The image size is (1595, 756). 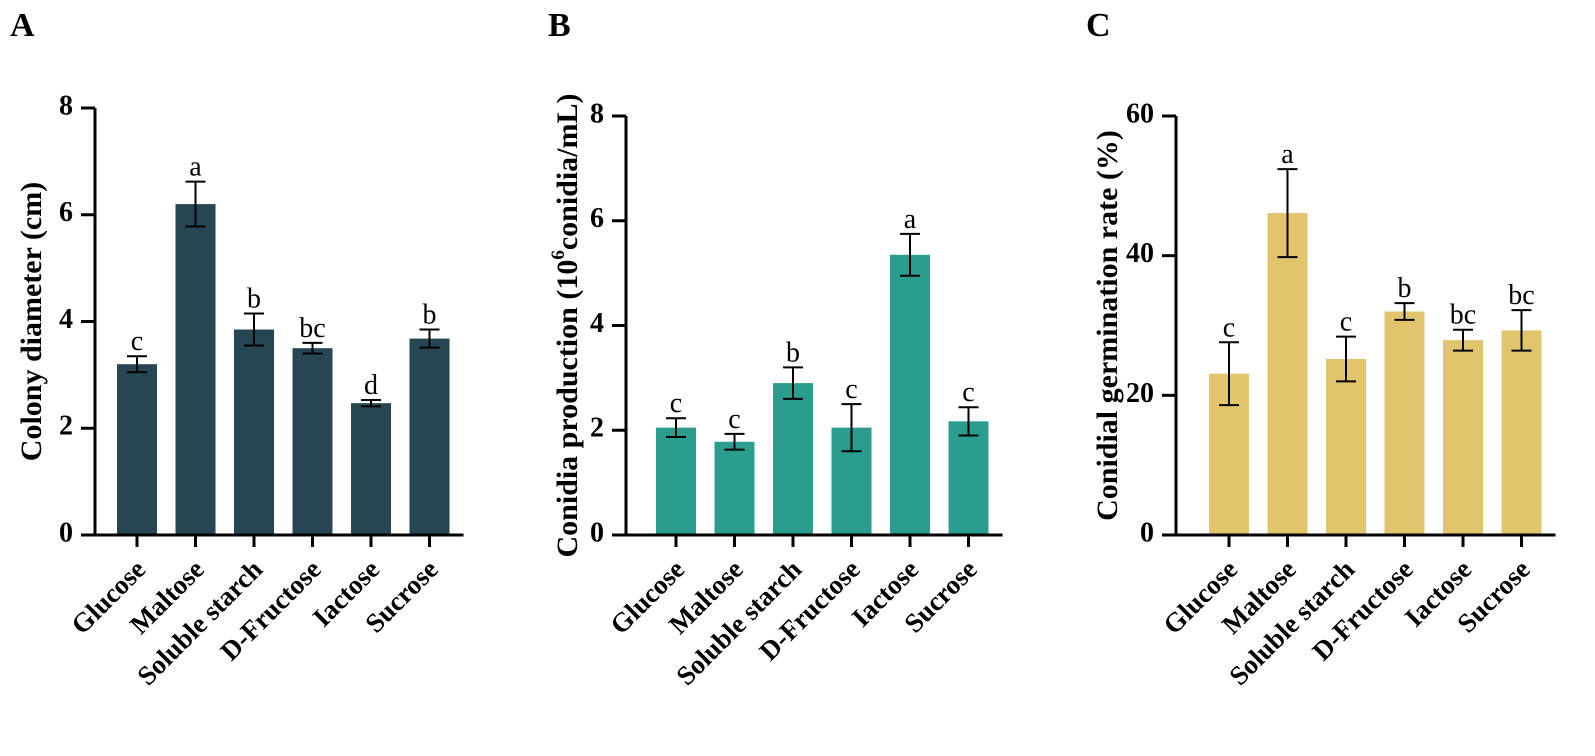 What do you see at coordinates (1140, 393) in the screenshot?
I see `y-tick-label: 20` at bounding box center [1140, 393].